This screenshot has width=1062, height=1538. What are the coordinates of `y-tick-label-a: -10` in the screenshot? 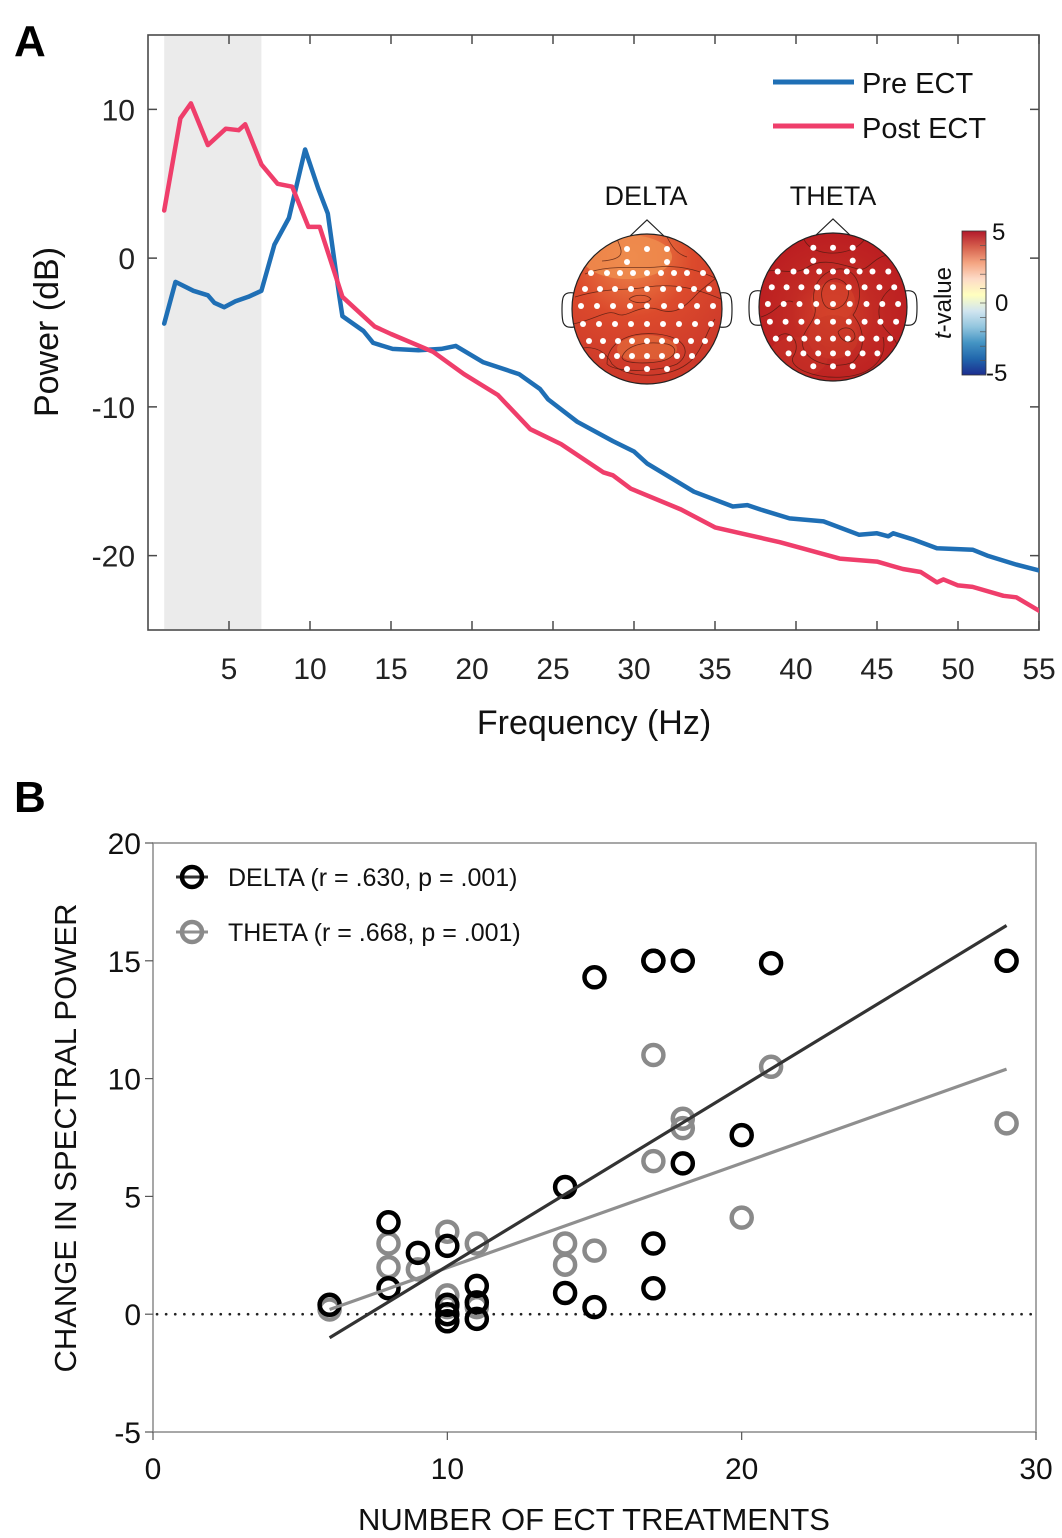 It's located at (113, 408).